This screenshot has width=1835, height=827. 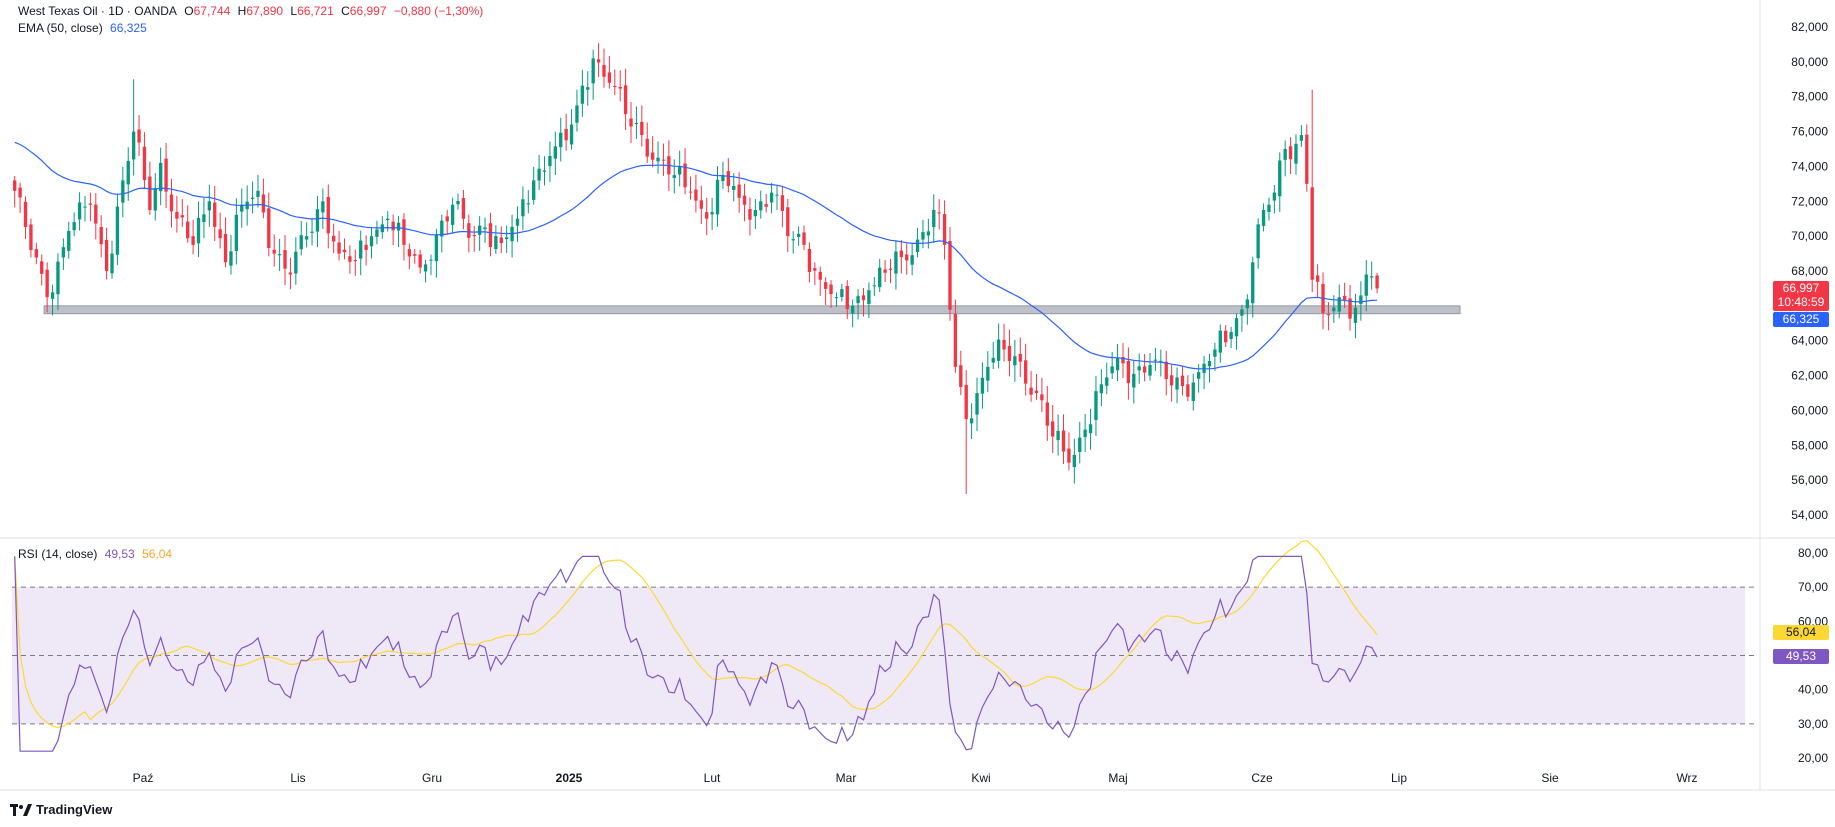 What do you see at coordinates (1809, 271) in the screenshot?
I see `price-tick-label: 68,000` at bounding box center [1809, 271].